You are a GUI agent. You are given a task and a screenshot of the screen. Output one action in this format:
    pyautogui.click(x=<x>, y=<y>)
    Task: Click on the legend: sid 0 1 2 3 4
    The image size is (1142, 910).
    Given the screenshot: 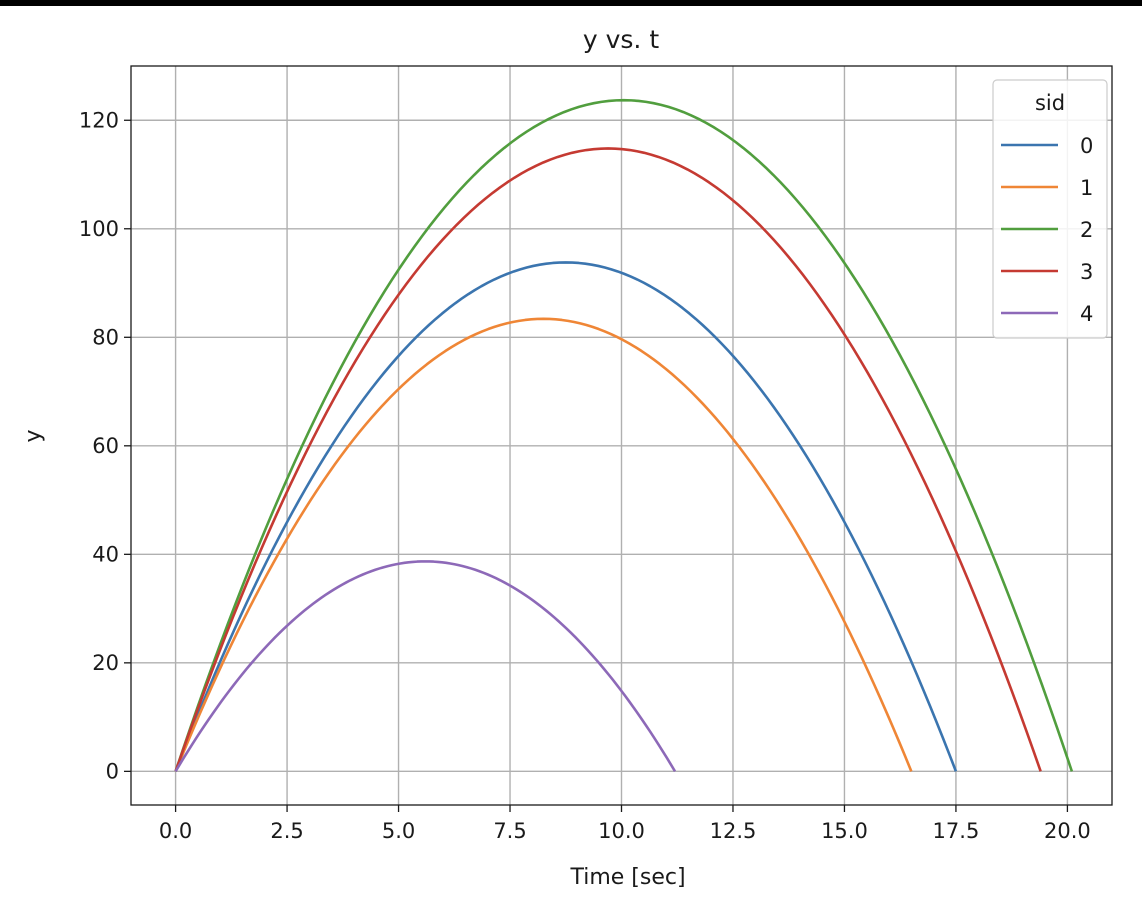 What is the action you would take?
    pyautogui.click(x=1050, y=209)
    